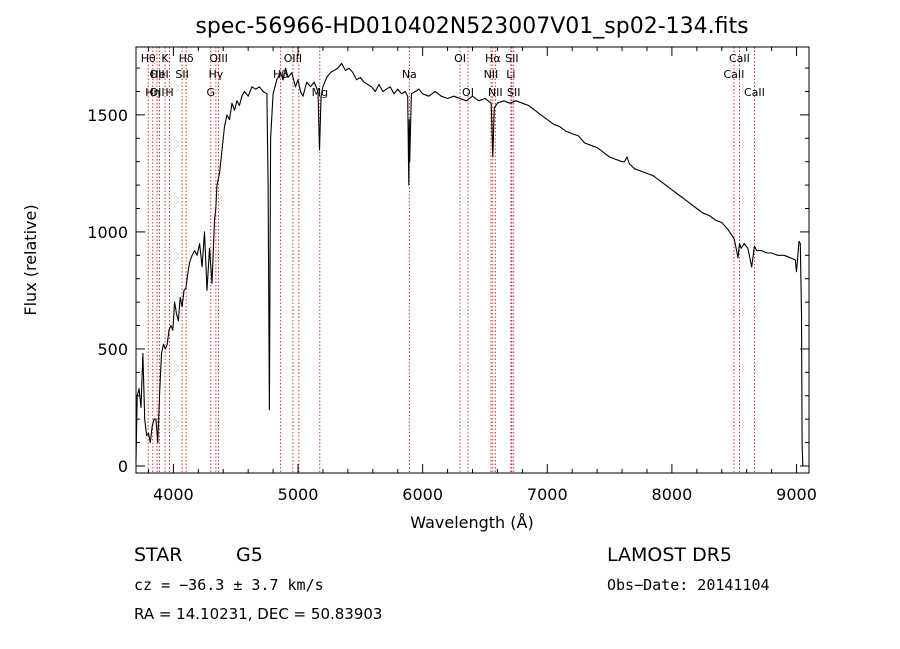 The width and height of the screenshot is (900, 649). I want to click on x-tick-label: 6000, so click(422, 494).